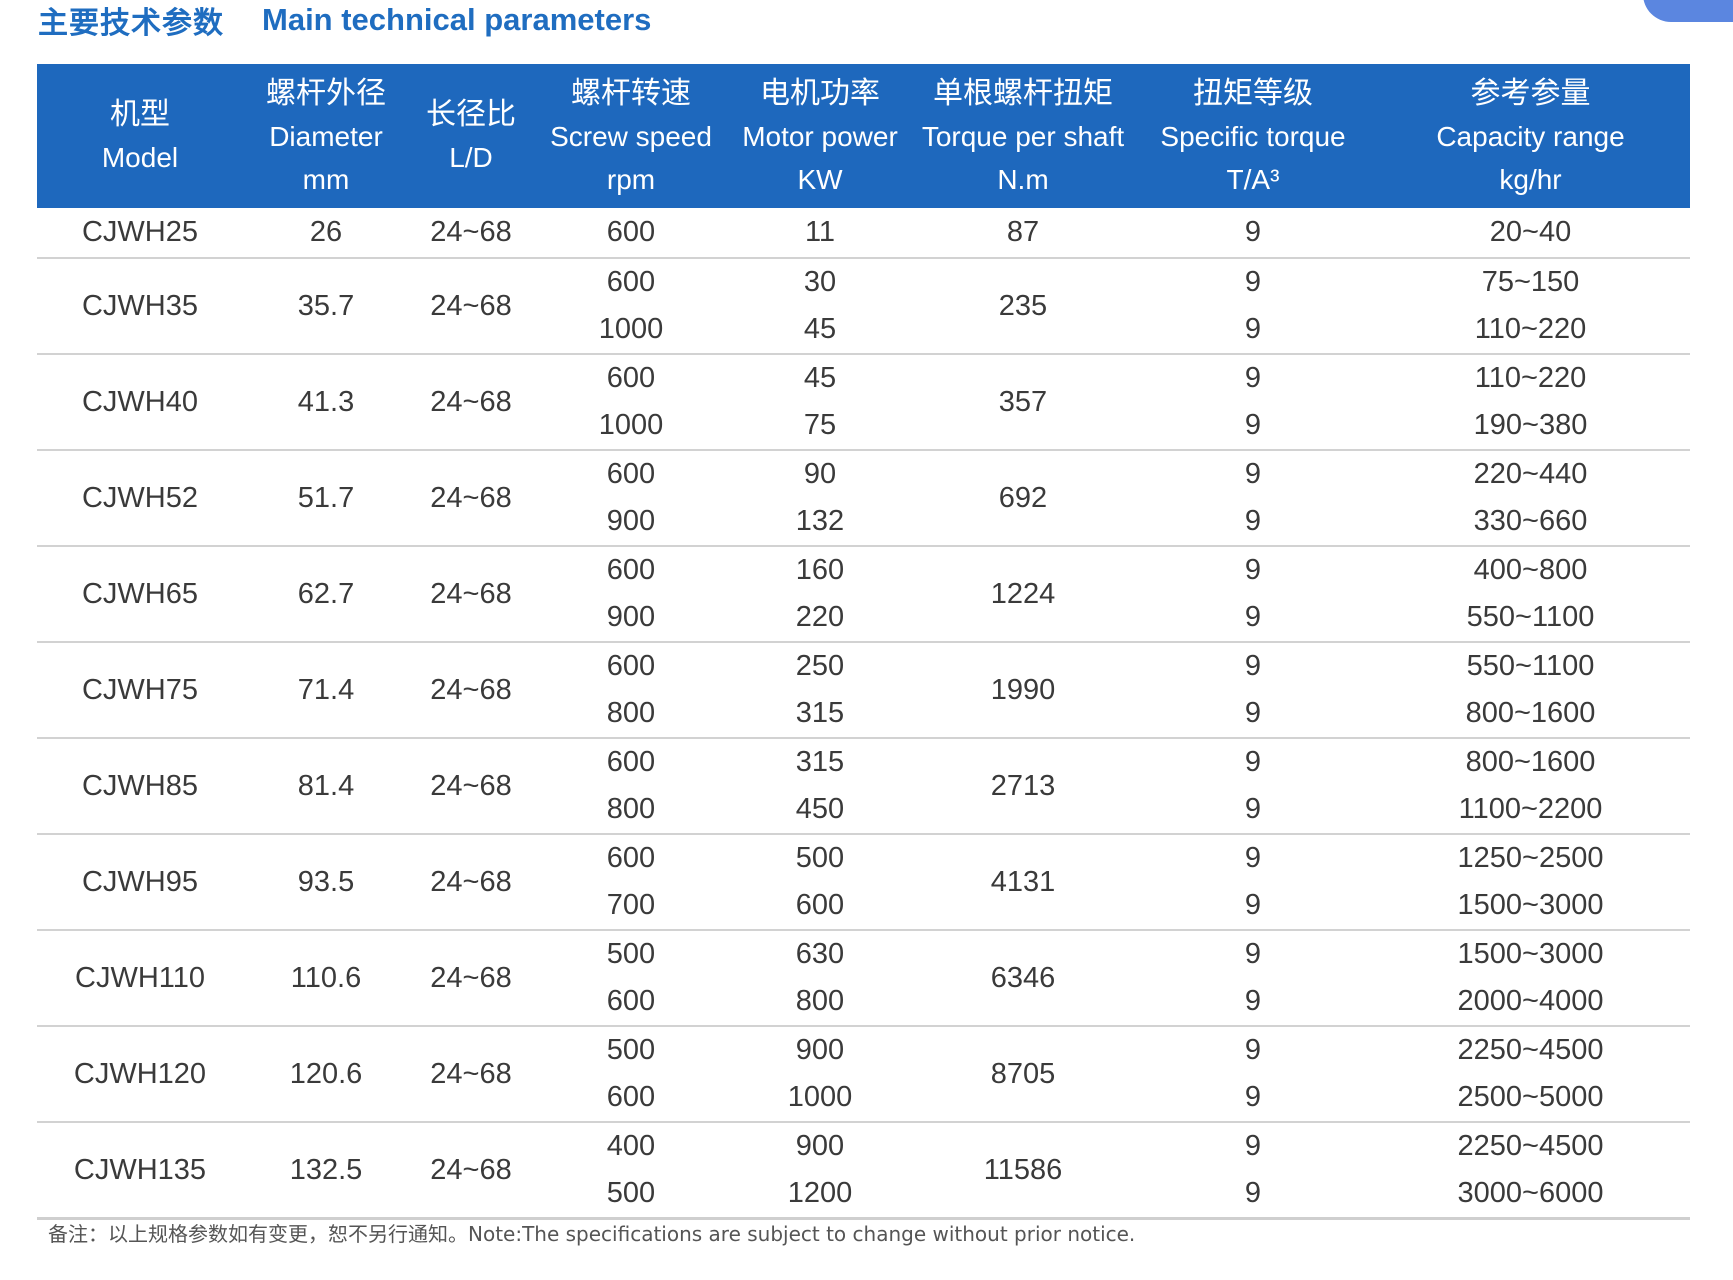  I want to click on cell-capacity-range: 800~1600, so click(1530, 762).